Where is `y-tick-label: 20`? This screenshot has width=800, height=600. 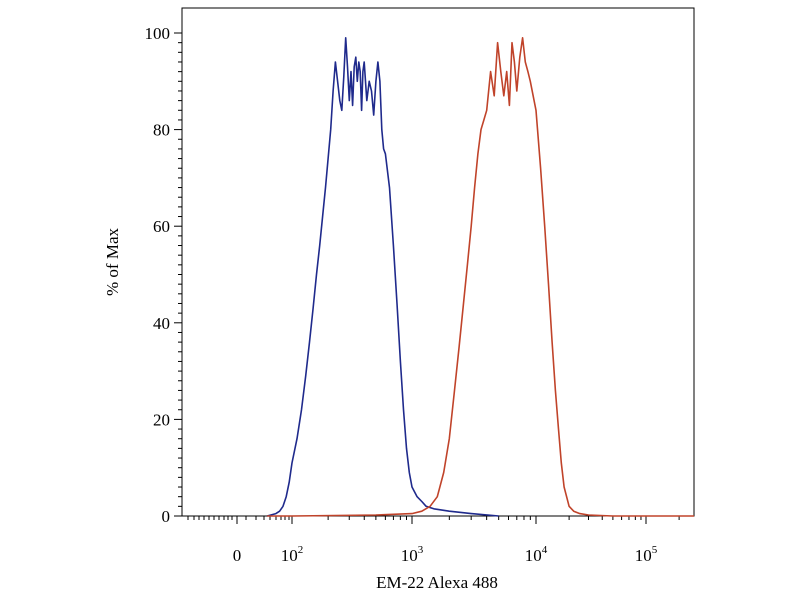 y-tick-label: 20 is located at coordinates (161, 419).